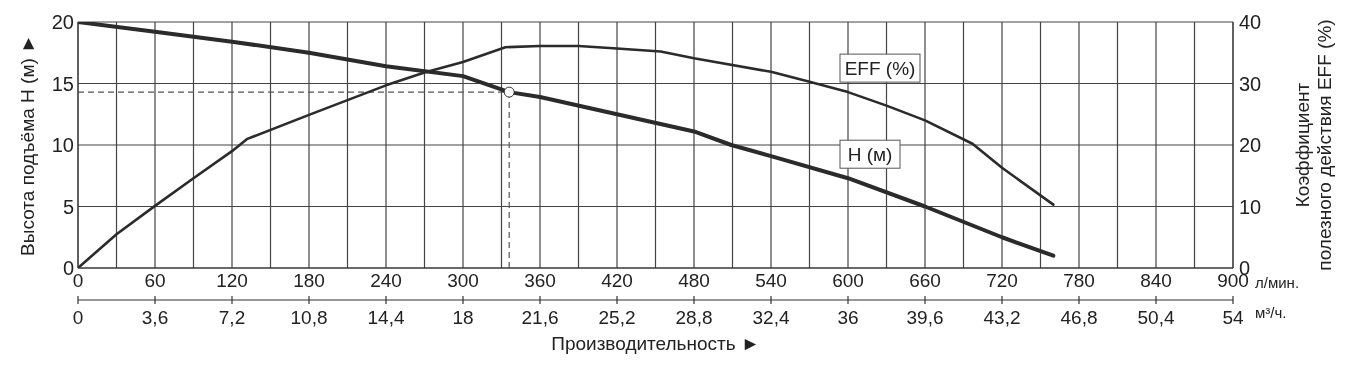  I want to click on x2-tick-label: 7,2, so click(232, 317).